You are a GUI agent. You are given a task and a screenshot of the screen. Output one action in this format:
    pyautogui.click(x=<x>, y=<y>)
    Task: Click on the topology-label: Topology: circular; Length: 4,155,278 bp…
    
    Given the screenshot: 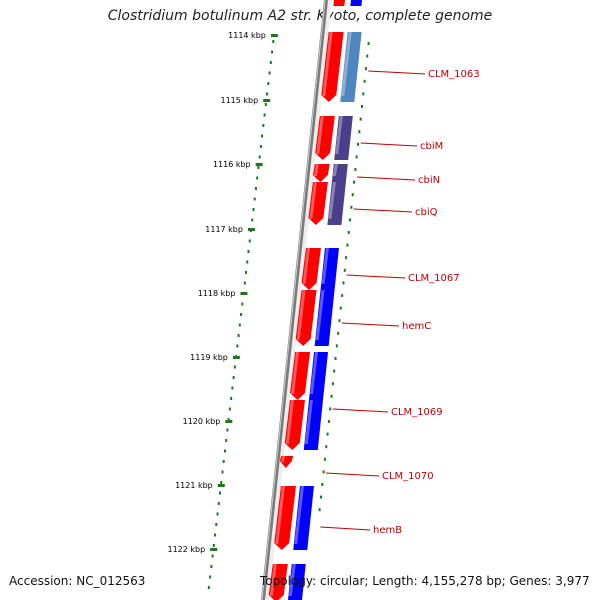 What is the action you would take?
    pyautogui.click(x=425, y=581)
    